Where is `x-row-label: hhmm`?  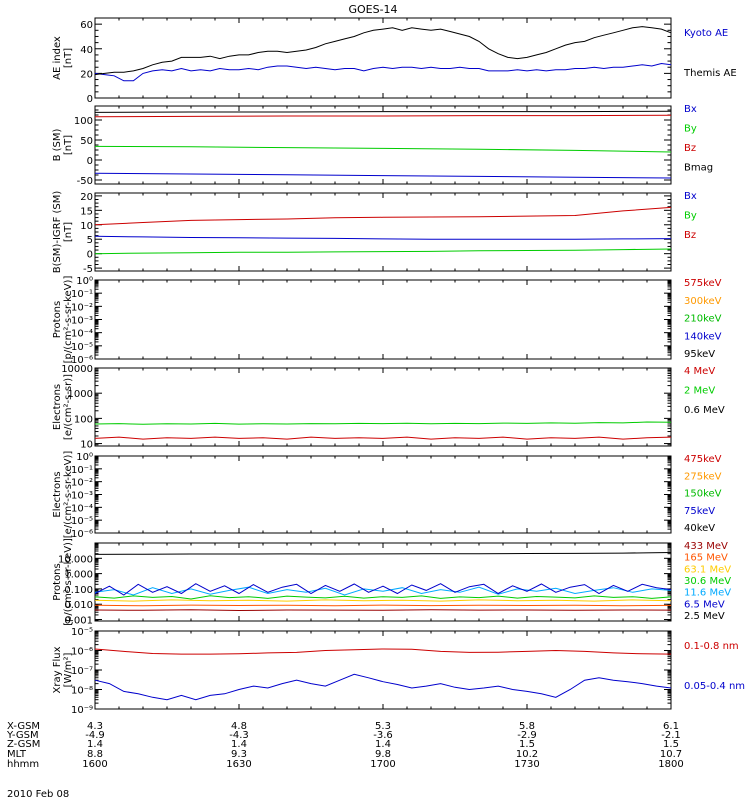
x-row-label: hhmm is located at coordinates (23, 764).